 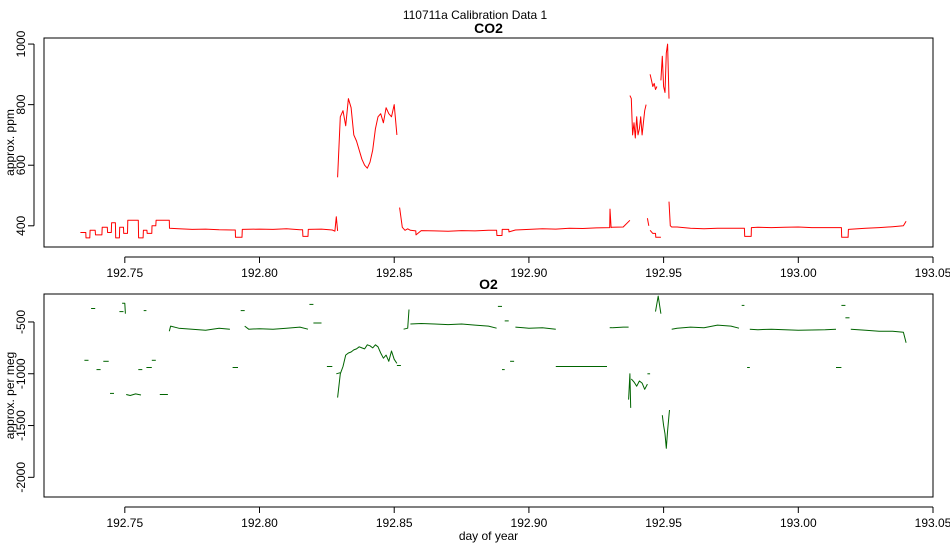 What do you see at coordinates (488, 28) in the screenshot?
I see `co2-panel-title: CO2` at bounding box center [488, 28].